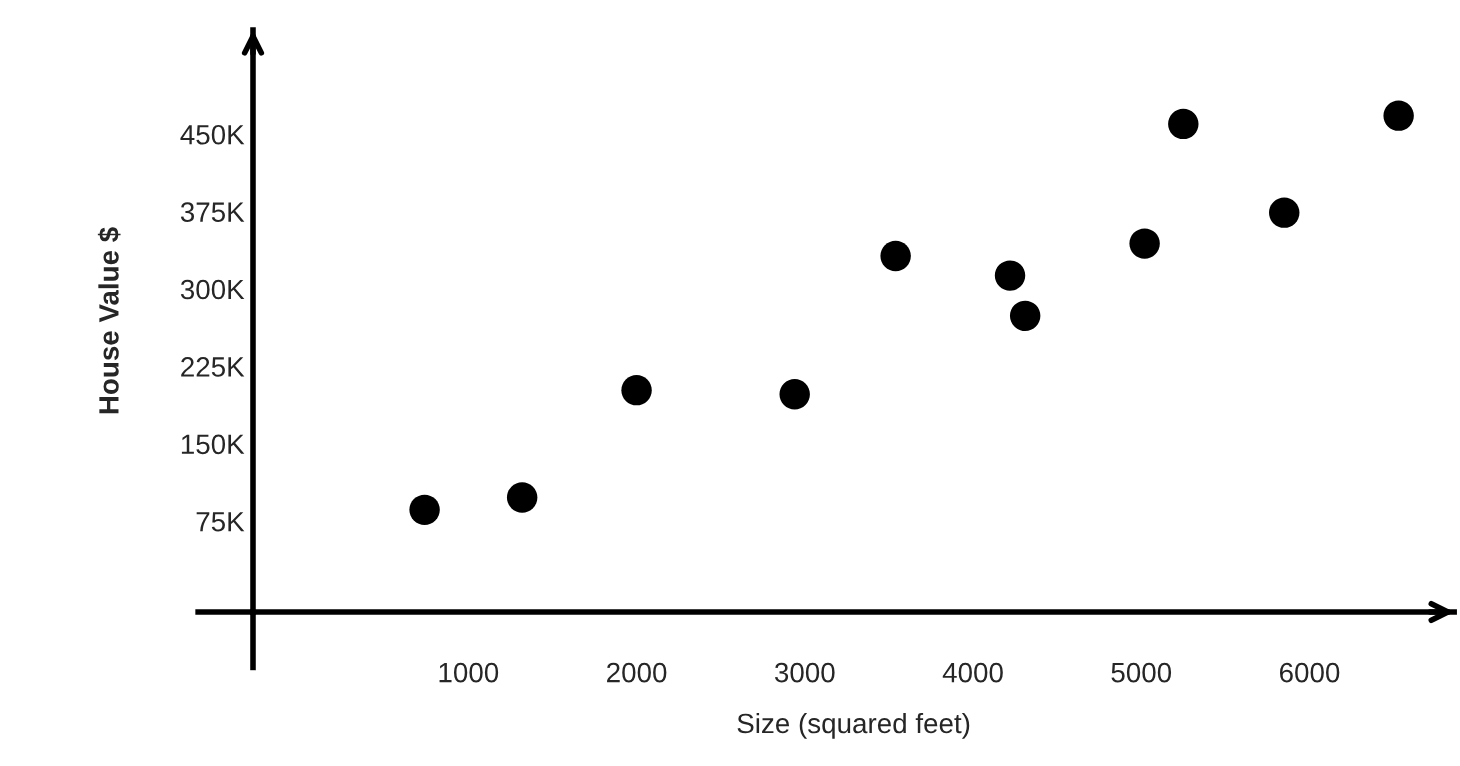 The width and height of the screenshot is (1460, 766). I want to click on x-tick-label: 2000, so click(637, 672).